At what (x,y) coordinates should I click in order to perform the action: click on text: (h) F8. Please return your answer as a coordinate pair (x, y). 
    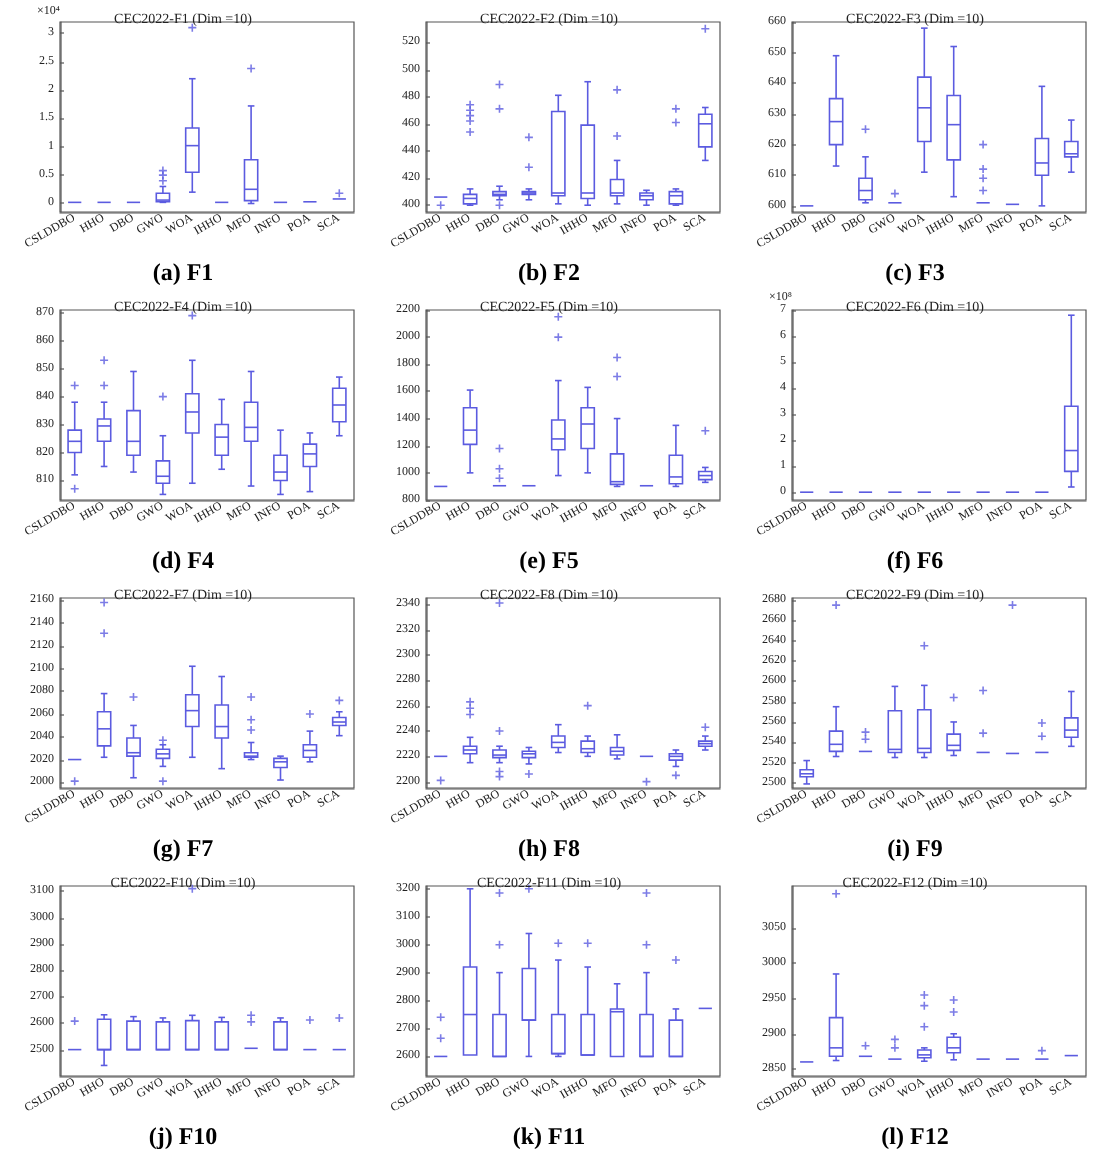
    Looking at the image, I should click on (549, 848).